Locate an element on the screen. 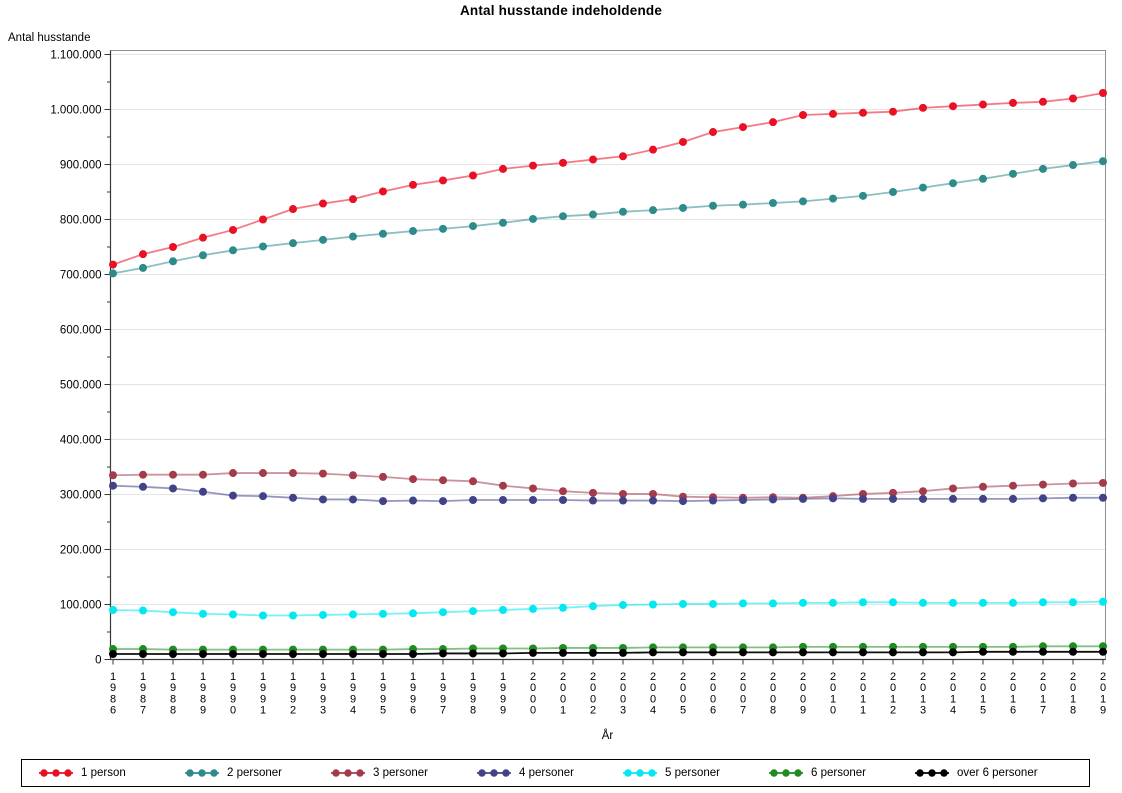  series-line-3-personer is located at coordinates (608, 485).